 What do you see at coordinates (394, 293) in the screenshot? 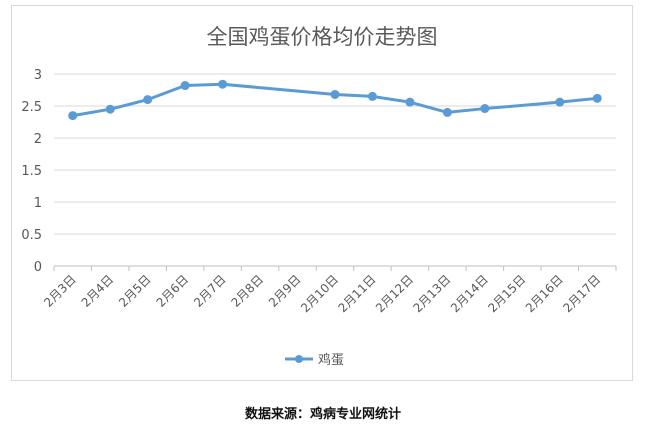
I see `x-tick-label: 2月12日` at bounding box center [394, 293].